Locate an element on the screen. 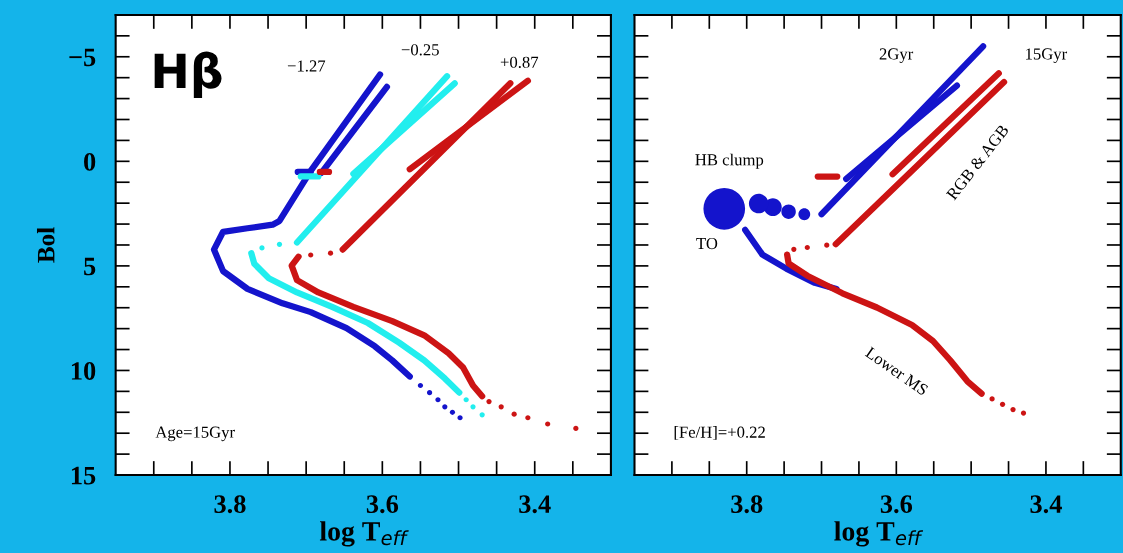 The height and width of the screenshot is (553, 1123). annotation: −0.25 is located at coordinates (420, 50).